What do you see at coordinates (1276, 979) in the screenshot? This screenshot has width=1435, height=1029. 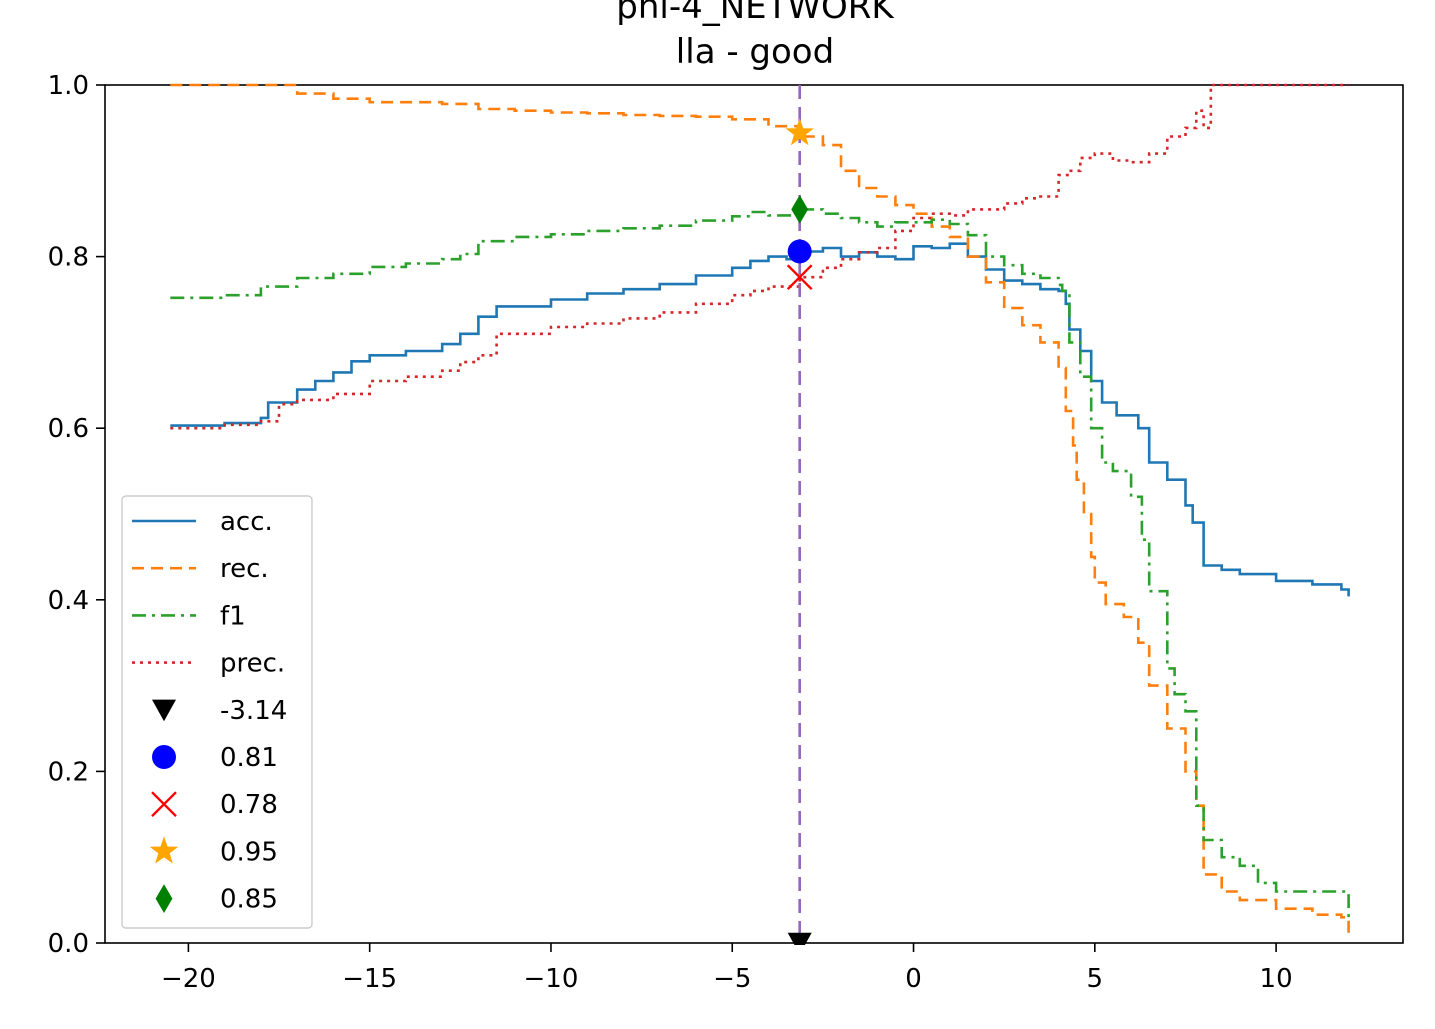 I see `x-tick-label: 10` at bounding box center [1276, 979].